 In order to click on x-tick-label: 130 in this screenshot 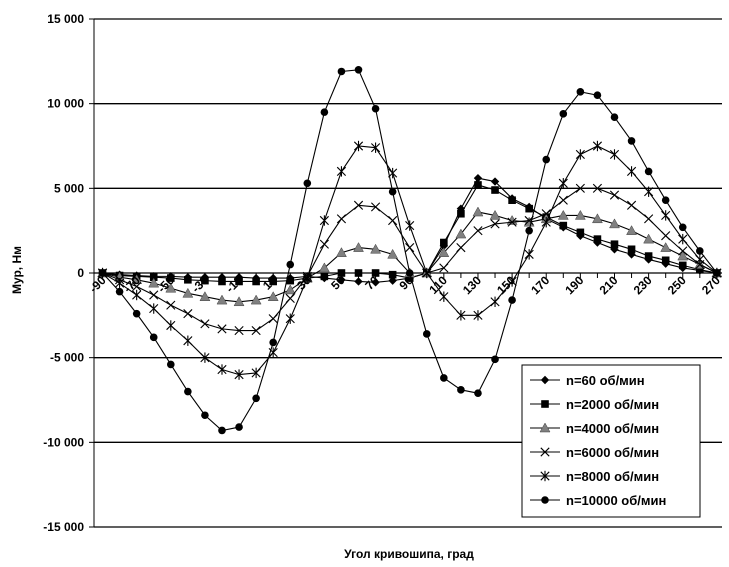, I will do `click(472, 285)`.